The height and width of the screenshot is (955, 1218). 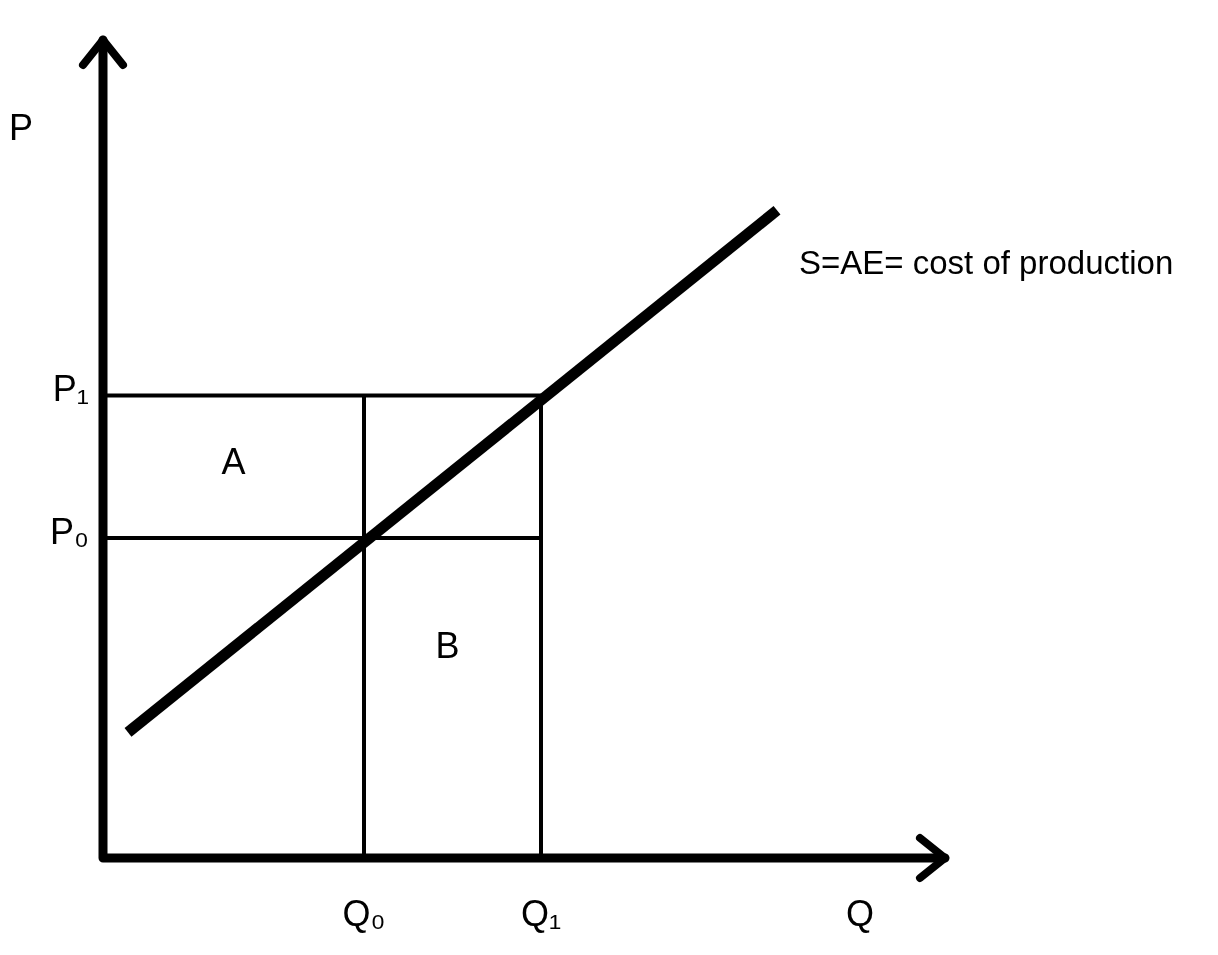 I want to click on ref-line-label: P₀, so click(x=69, y=531).